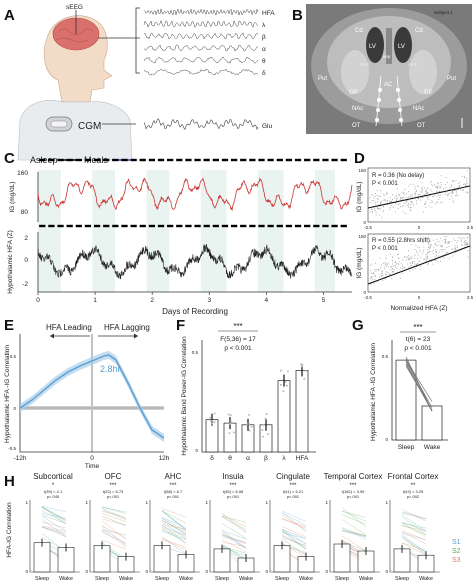  What do you see at coordinates (266, 502) in the screenshot?
I see `h-ytick-top-4: 1` at bounding box center [266, 502].